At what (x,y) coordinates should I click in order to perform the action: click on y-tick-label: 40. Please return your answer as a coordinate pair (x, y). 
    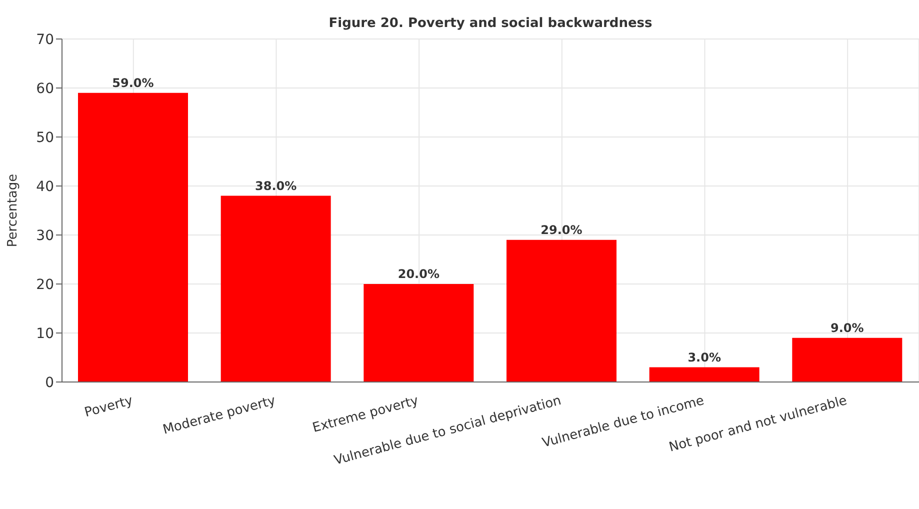
    Looking at the image, I should click on (45, 186).